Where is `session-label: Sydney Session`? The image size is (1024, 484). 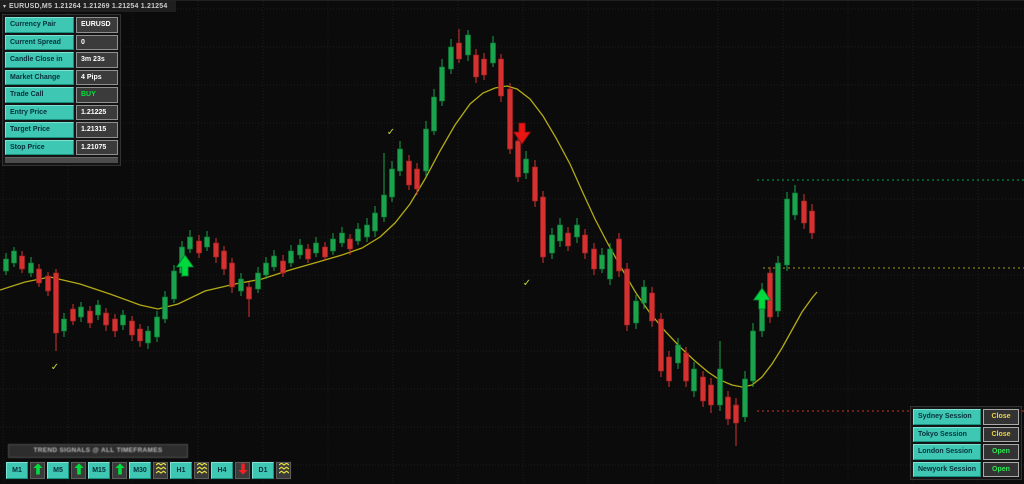 session-label: Sydney Session is located at coordinates (947, 417).